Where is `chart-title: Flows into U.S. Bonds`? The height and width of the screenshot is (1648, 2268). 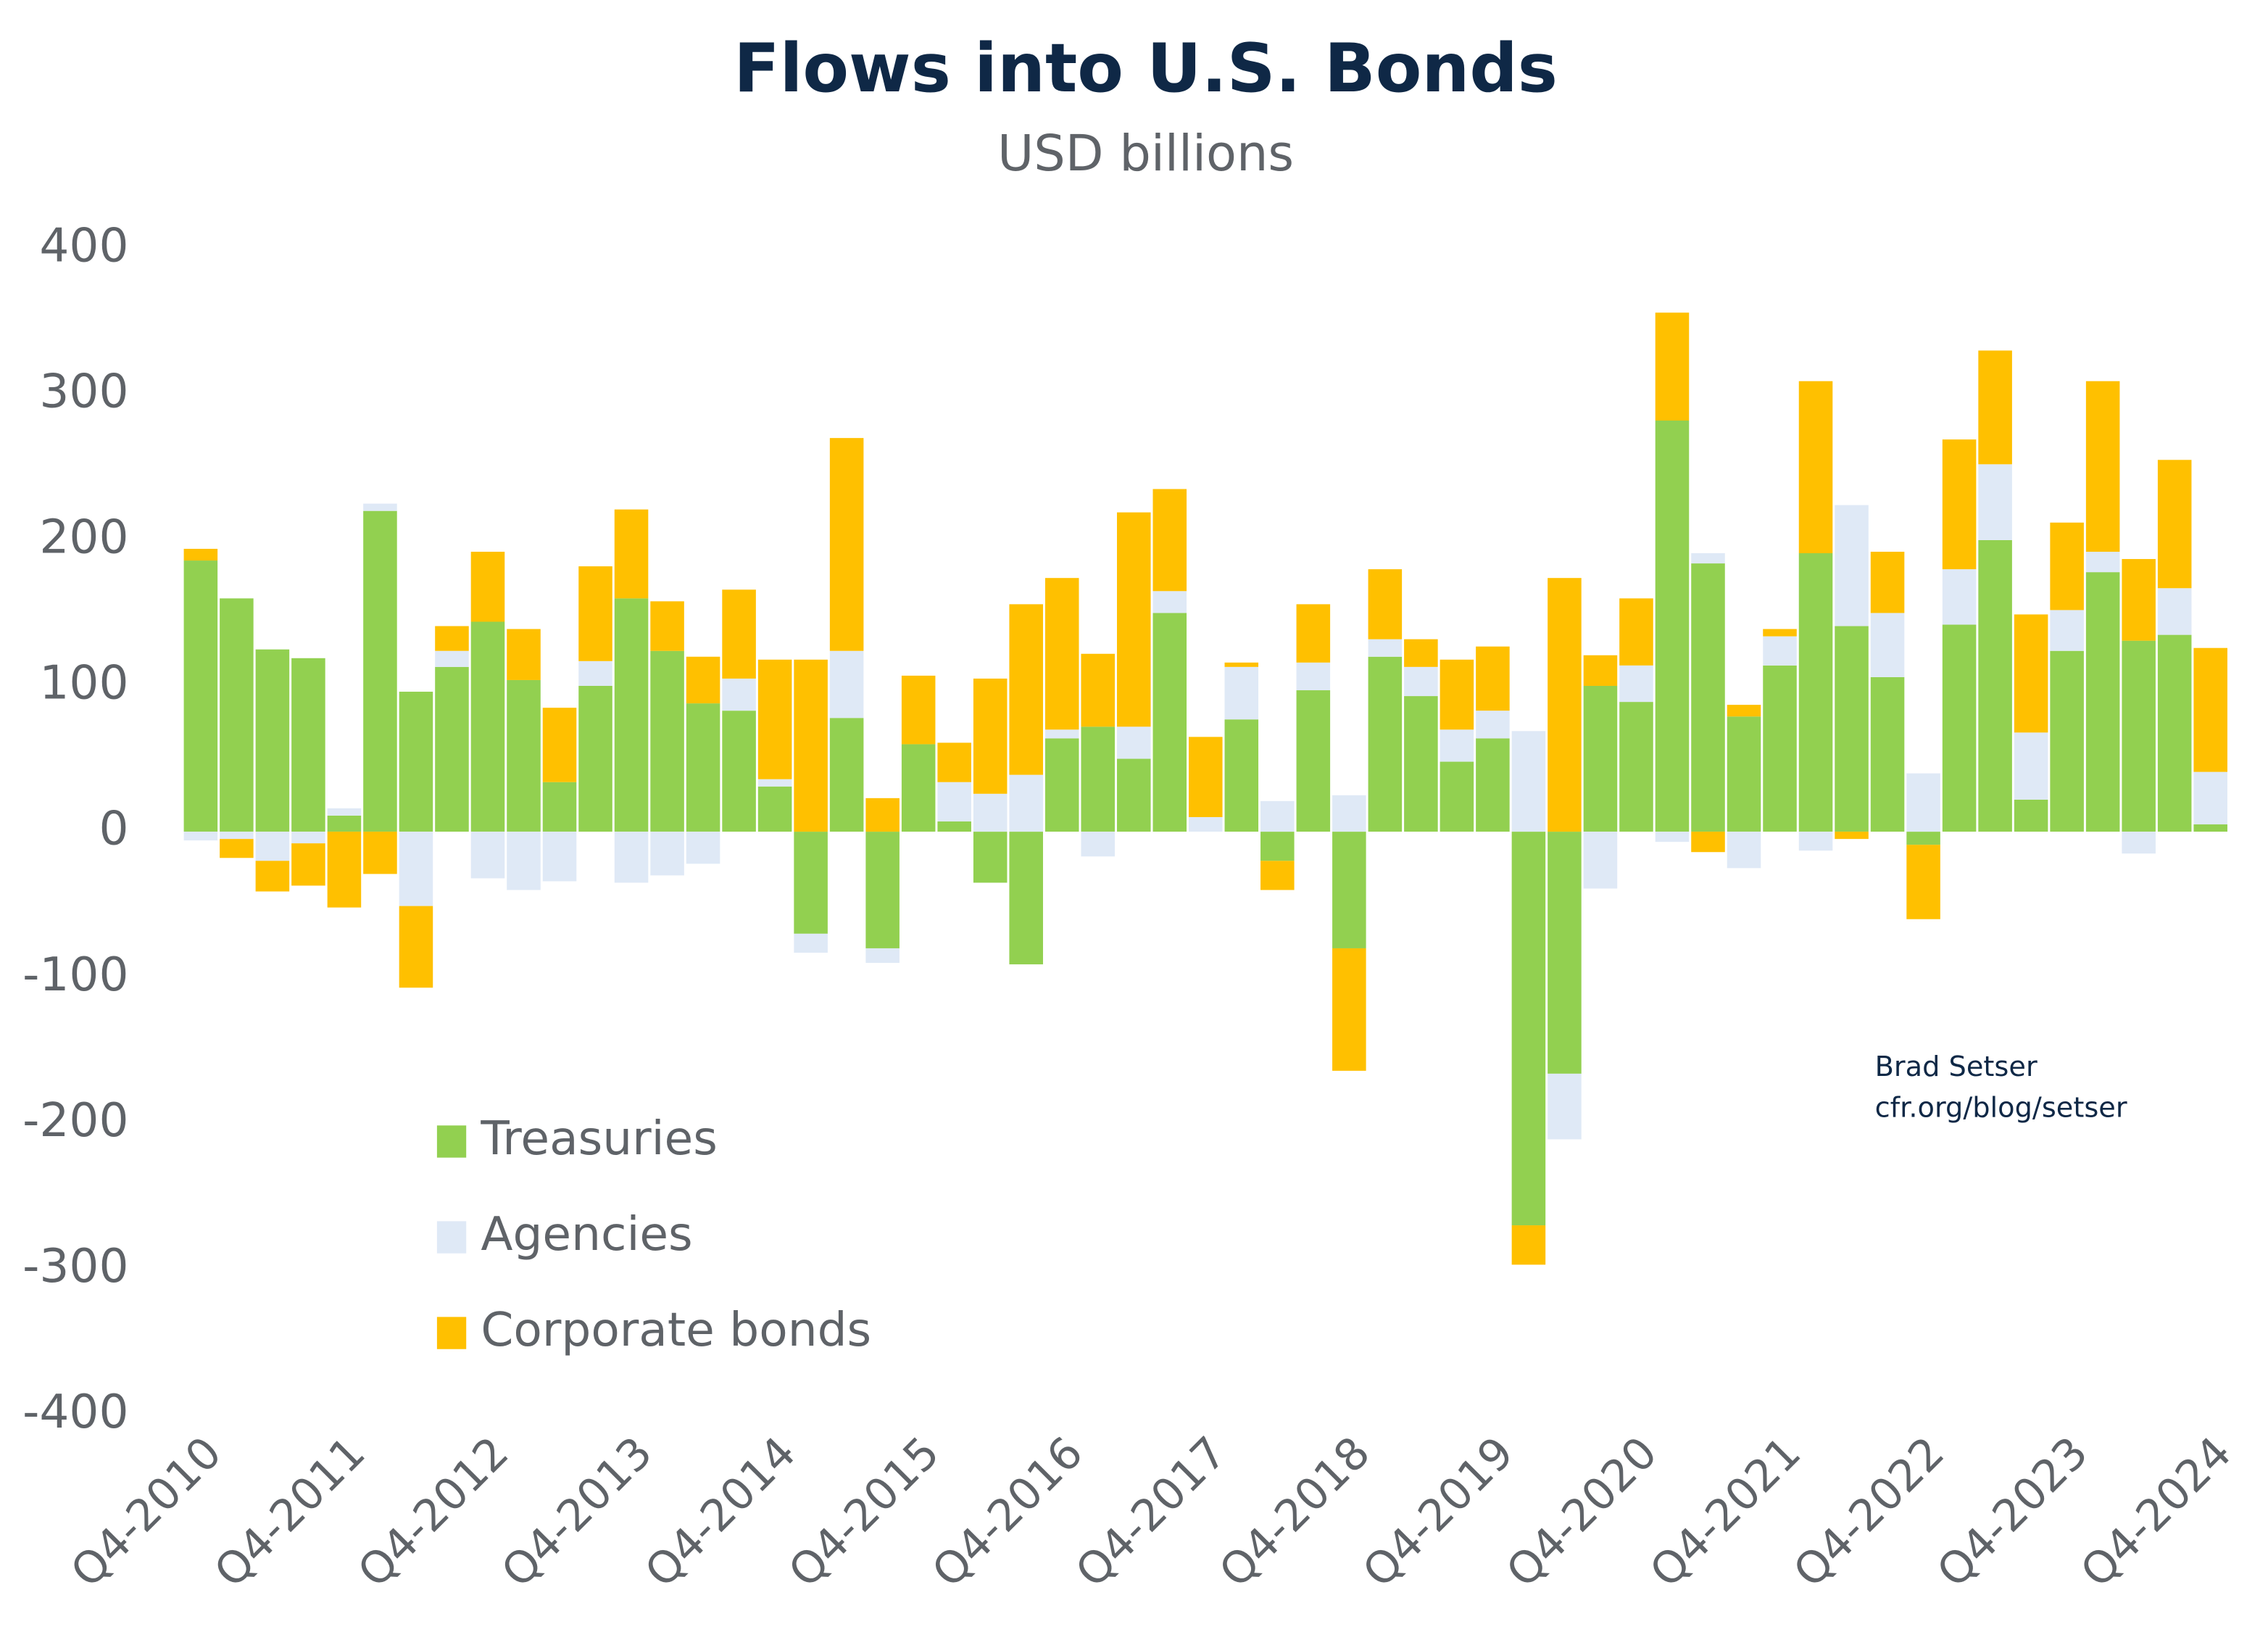 chart-title: Flows into U.S. Bonds is located at coordinates (1146, 68).